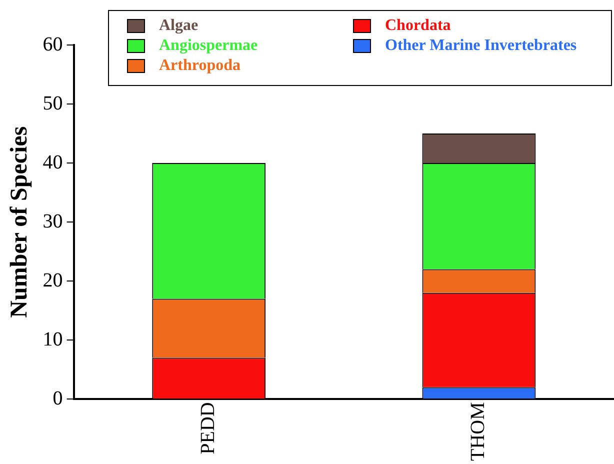 Image resolution: width=614 pixels, height=464 pixels. What do you see at coordinates (52, 221) in the screenshot?
I see `y-tick-label: 30` at bounding box center [52, 221].